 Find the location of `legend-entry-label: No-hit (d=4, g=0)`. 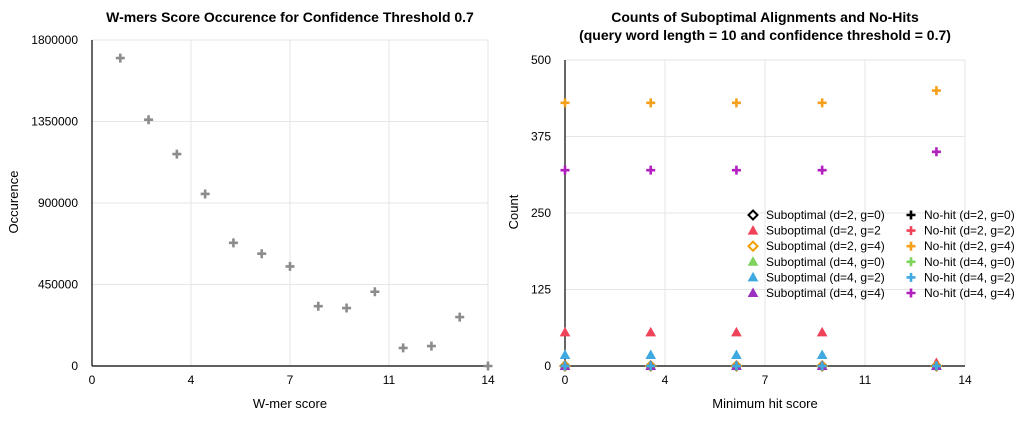

legend-entry-label: No-hit (d=4, g=0) is located at coordinates (969, 262).